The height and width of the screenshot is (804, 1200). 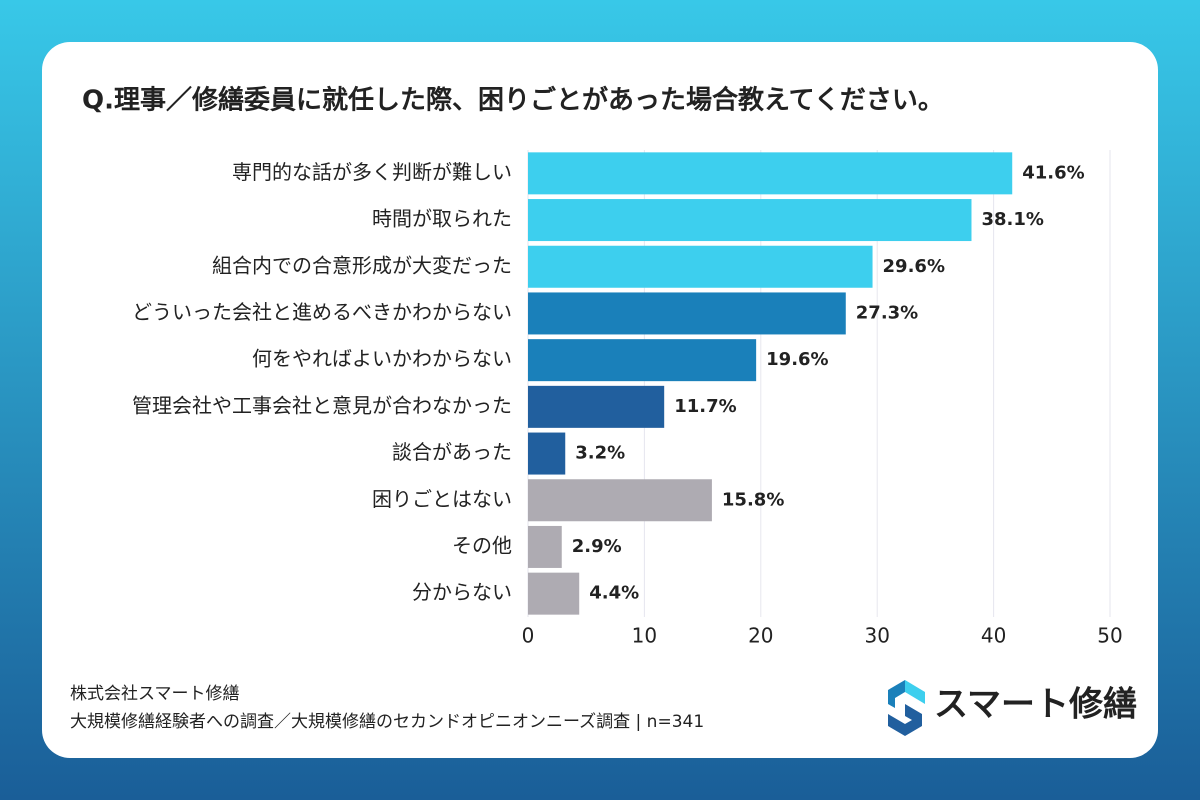 What do you see at coordinates (1053, 172) in the screenshot?
I see `value-label: 41.6%` at bounding box center [1053, 172].